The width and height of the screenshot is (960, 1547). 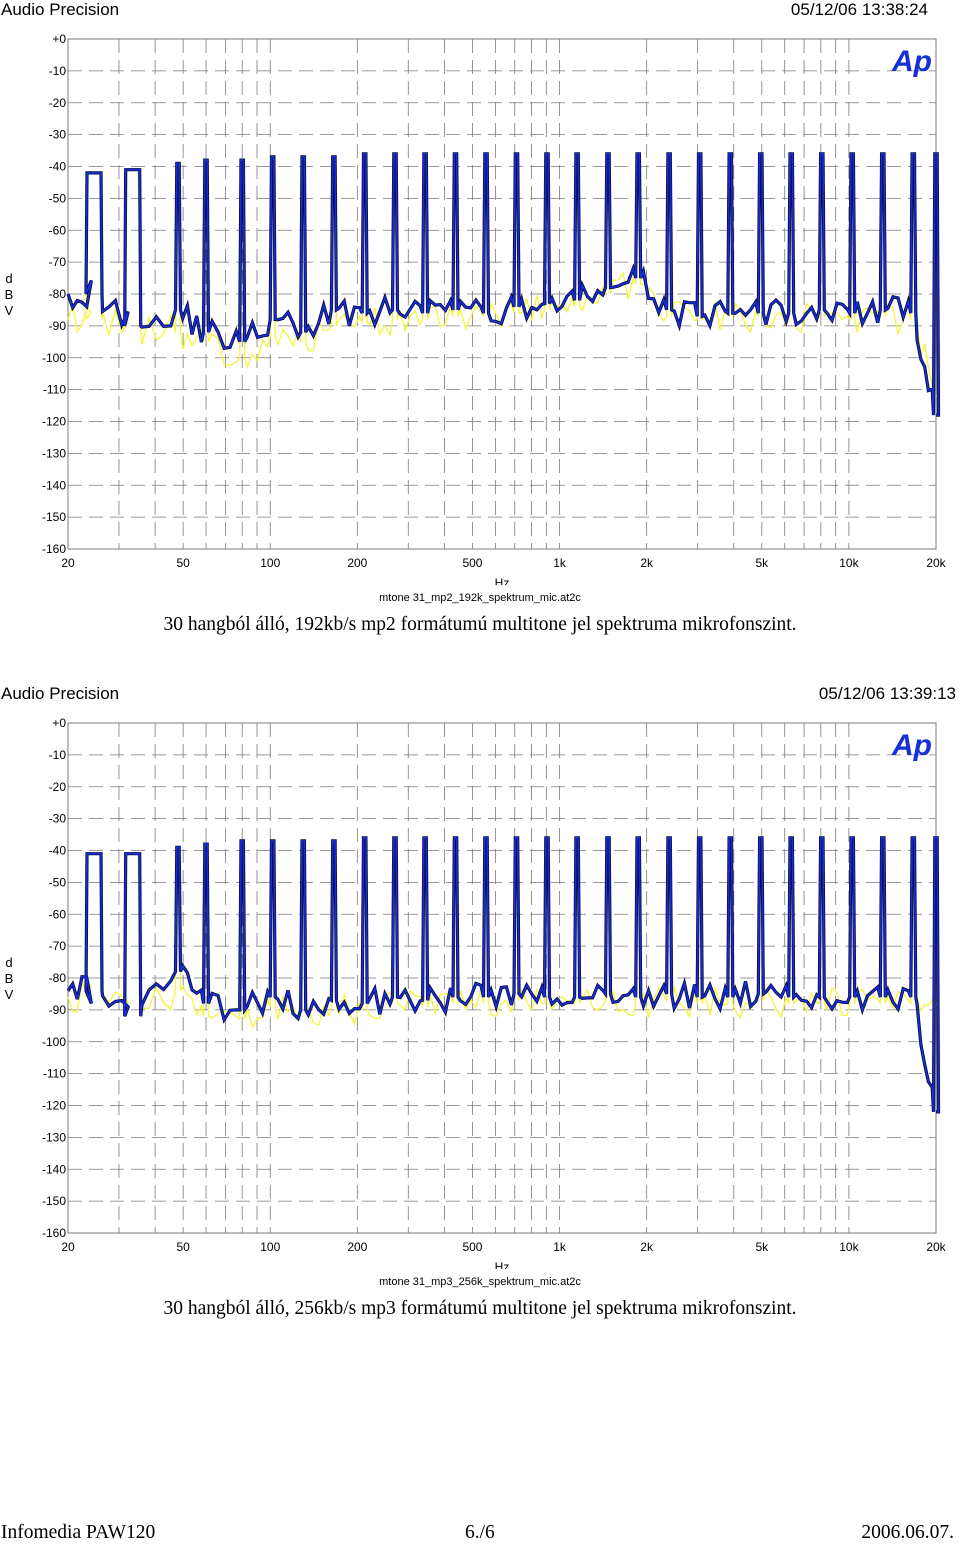 What do you see at coordinates (480, 1282) in the screenshot?
I see `file-name: mtone 31_mp3_256k_spektrum_mic.at2c` at bounding box center [480, 1282].